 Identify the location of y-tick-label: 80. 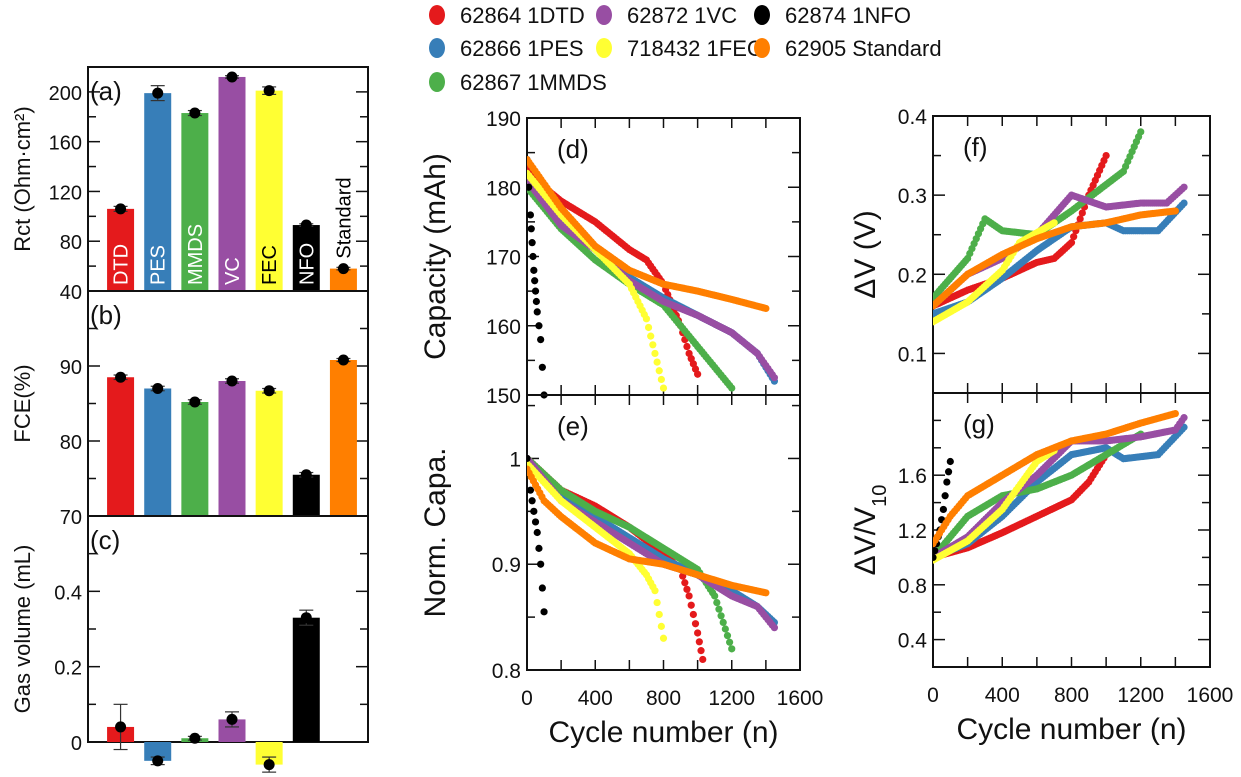
(71, 243).